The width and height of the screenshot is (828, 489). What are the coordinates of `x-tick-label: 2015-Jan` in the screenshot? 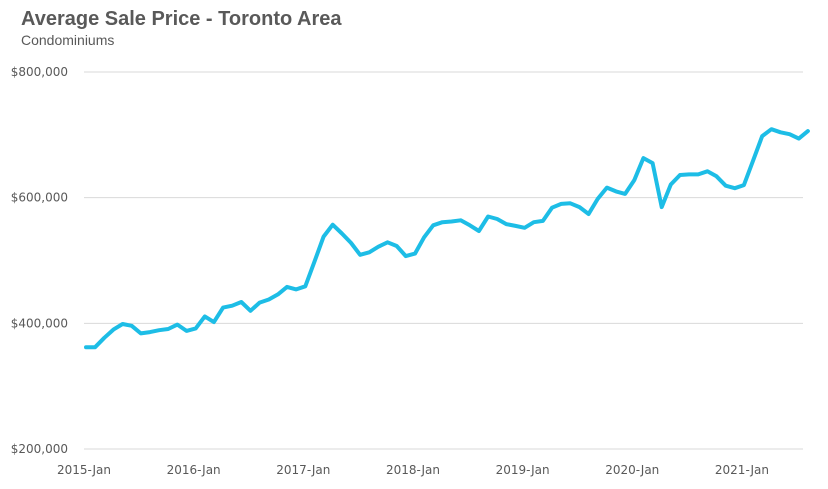 It's located at (84, 470).